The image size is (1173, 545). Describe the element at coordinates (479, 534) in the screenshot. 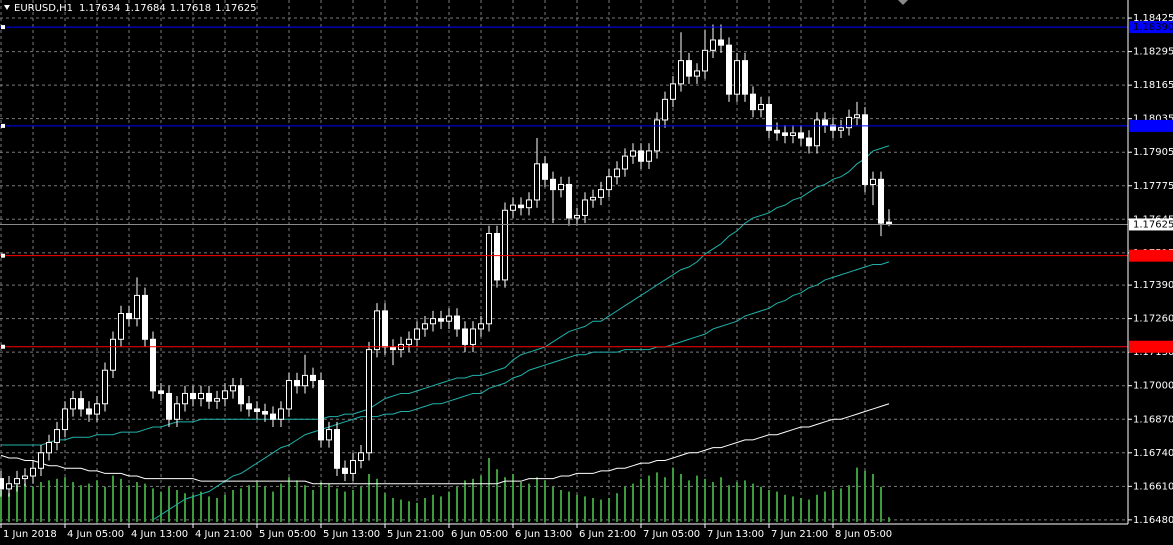

I see `x-tick-label: 6 Jun 05:00` at that location.